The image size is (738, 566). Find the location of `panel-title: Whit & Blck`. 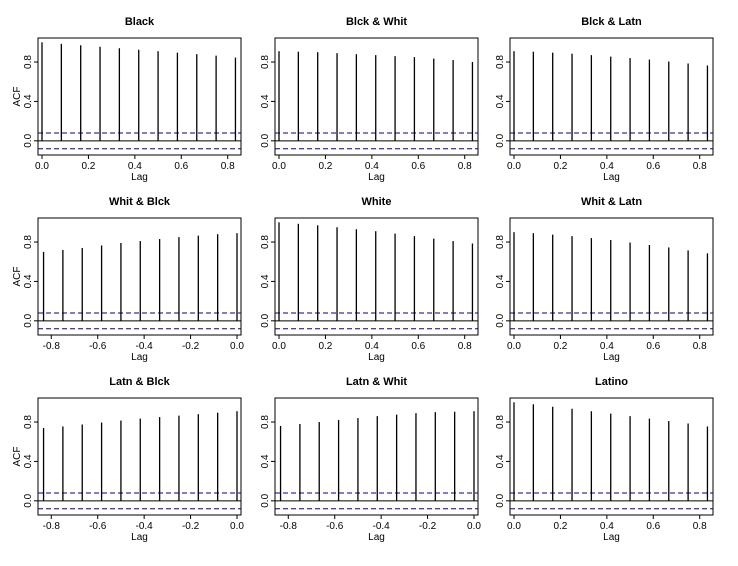

panel-title: Whit & Blck is located at coordinates (140, 202).